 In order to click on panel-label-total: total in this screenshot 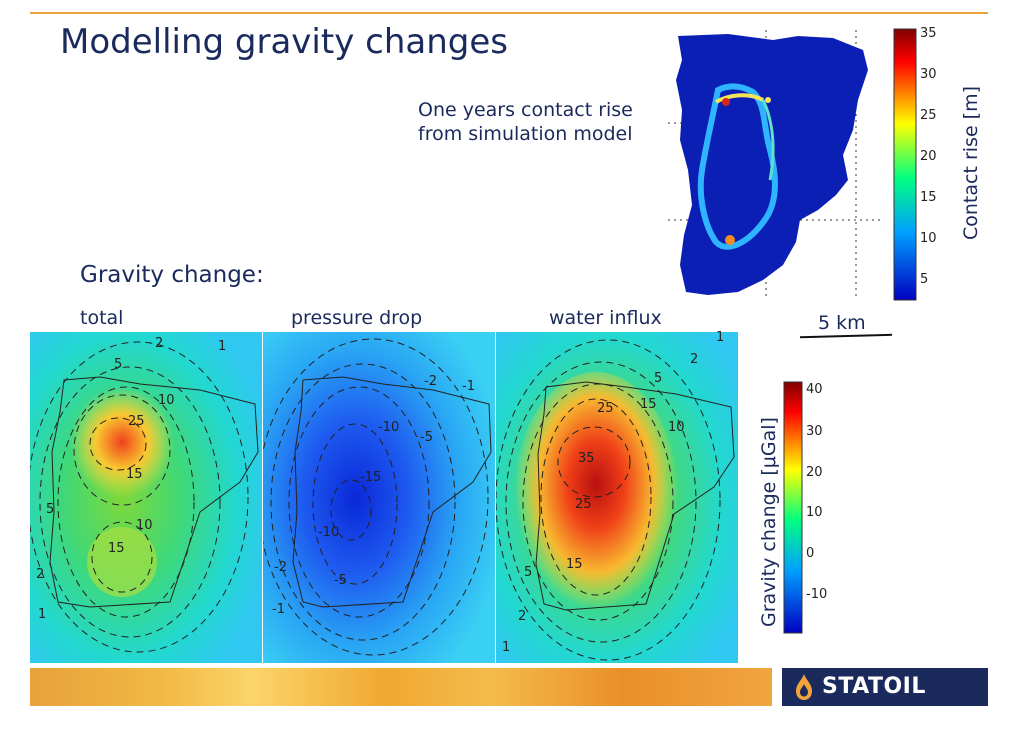, I will do `click(102, 318)`.